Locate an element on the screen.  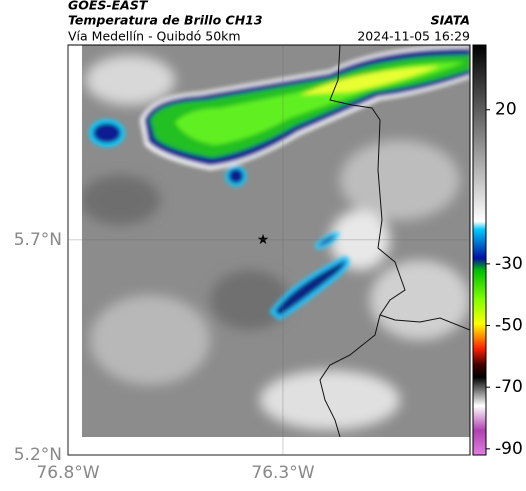
datetime: 2024-11-05 16:29 is located at coordinates (413, 36).